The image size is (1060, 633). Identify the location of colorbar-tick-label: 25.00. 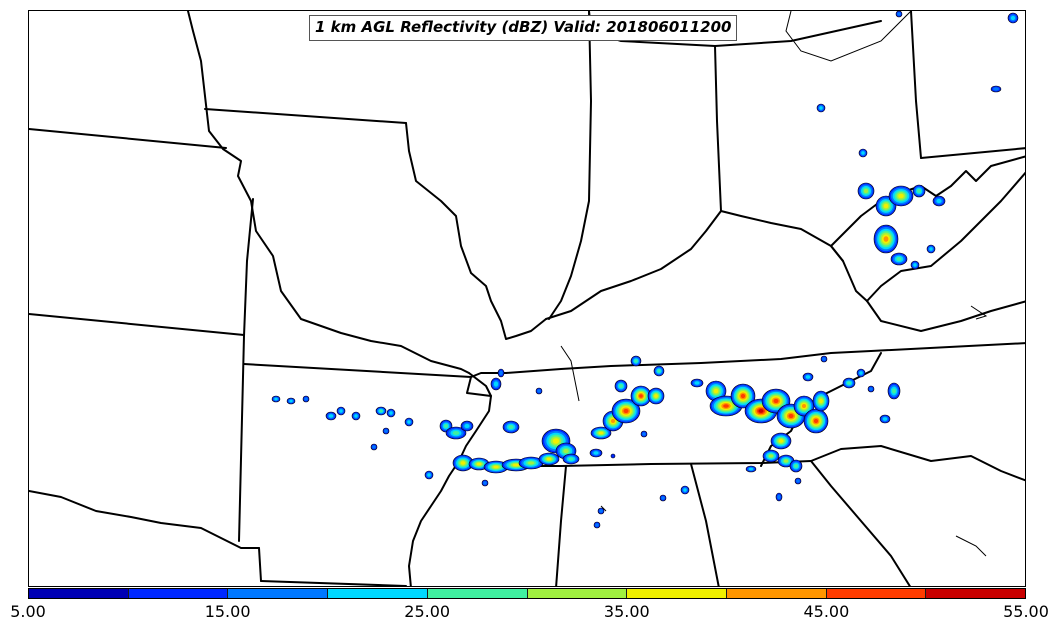
(427, 611).